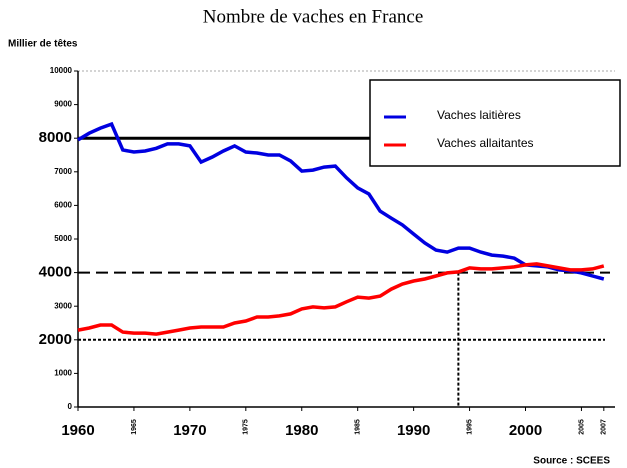 Image resolution: width=627 pixels, height=468 pixels. What do you see at coordinates (55, 339) in the screenshot?
I see `y-tick-label: 2000` at bounding box center [55, 339].